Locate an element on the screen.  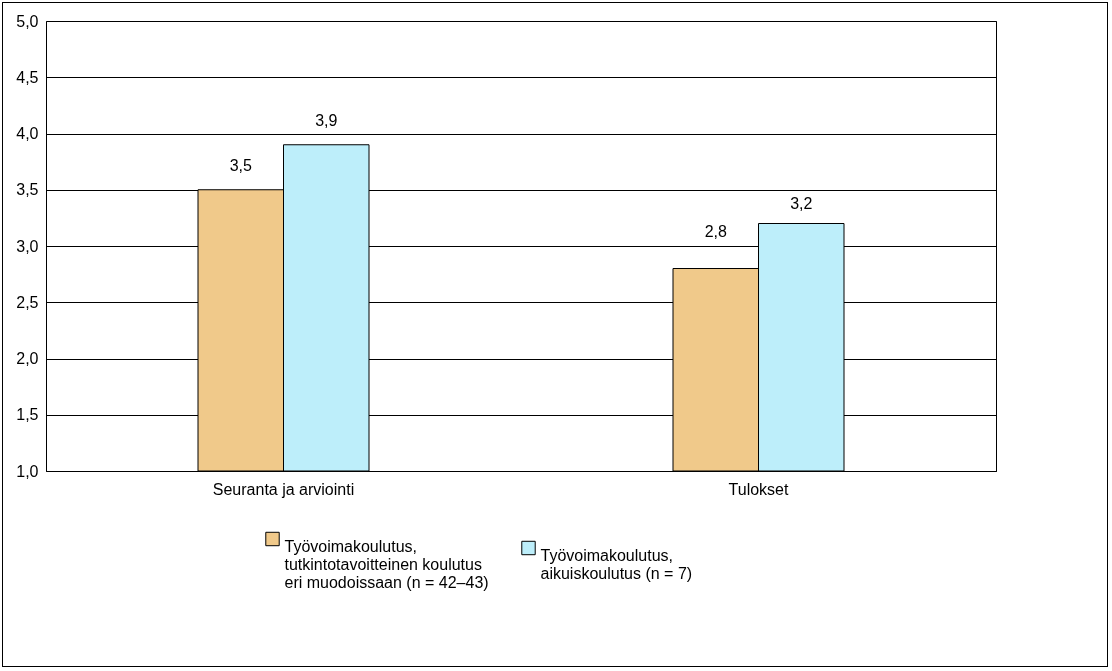
data-label: 3,9 is located at coordinates (326, 120).